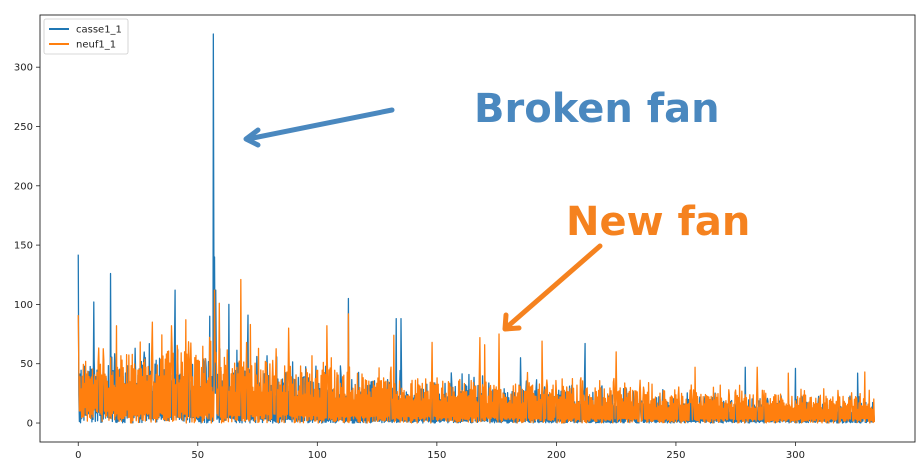 The width and height of the screenshot is (922, 468). Describe the element at coordinates (675, 455) in the screenshot. I see `x-tick-label: 250` at that location.